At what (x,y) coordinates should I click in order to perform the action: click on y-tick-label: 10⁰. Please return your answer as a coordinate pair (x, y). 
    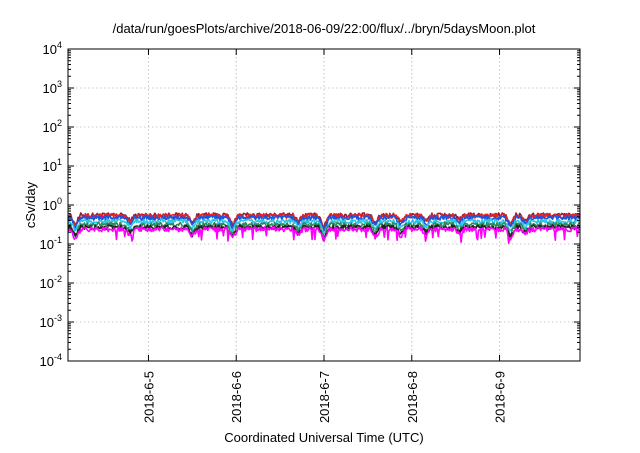
    Looking at the image, I should click on (52, 204).